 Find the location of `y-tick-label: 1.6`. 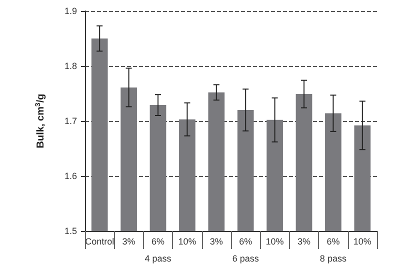

y-tick-label: 1.6 is located at coordinates (70, 176).